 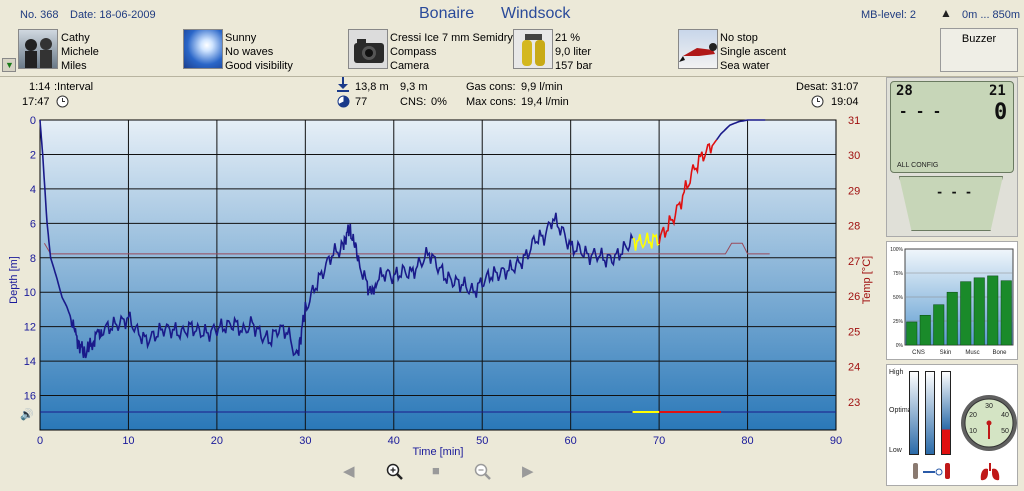 What do you see at coordinates (30, 328) in the screenshot?
I see `y-tick-label: 12` at bounding box center [30, 328].